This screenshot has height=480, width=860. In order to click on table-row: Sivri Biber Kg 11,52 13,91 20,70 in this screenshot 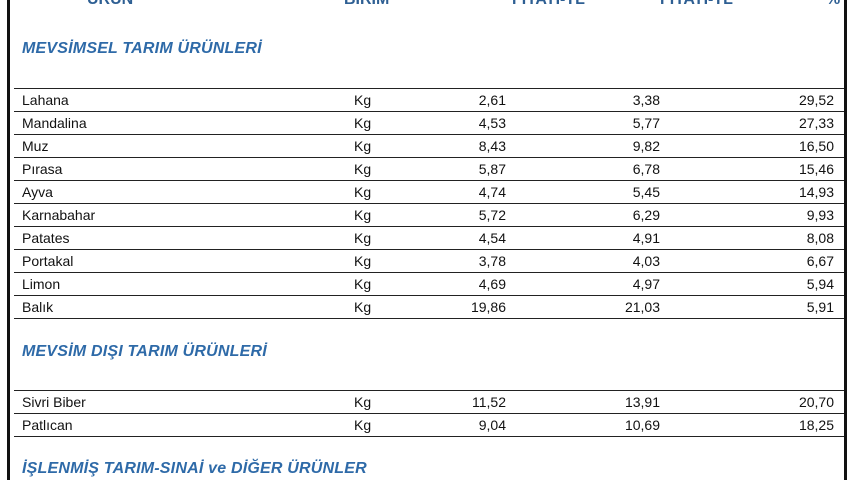, I will do `click(429, 401)`.